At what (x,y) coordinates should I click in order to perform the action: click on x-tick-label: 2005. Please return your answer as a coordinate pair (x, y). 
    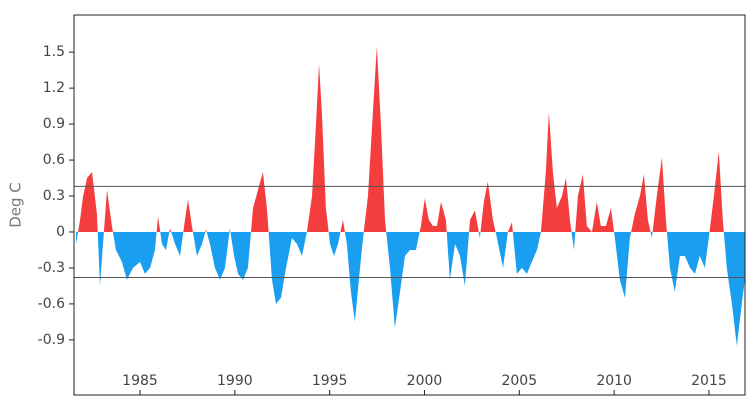
    Looking at the image, I should click on (519, 381).